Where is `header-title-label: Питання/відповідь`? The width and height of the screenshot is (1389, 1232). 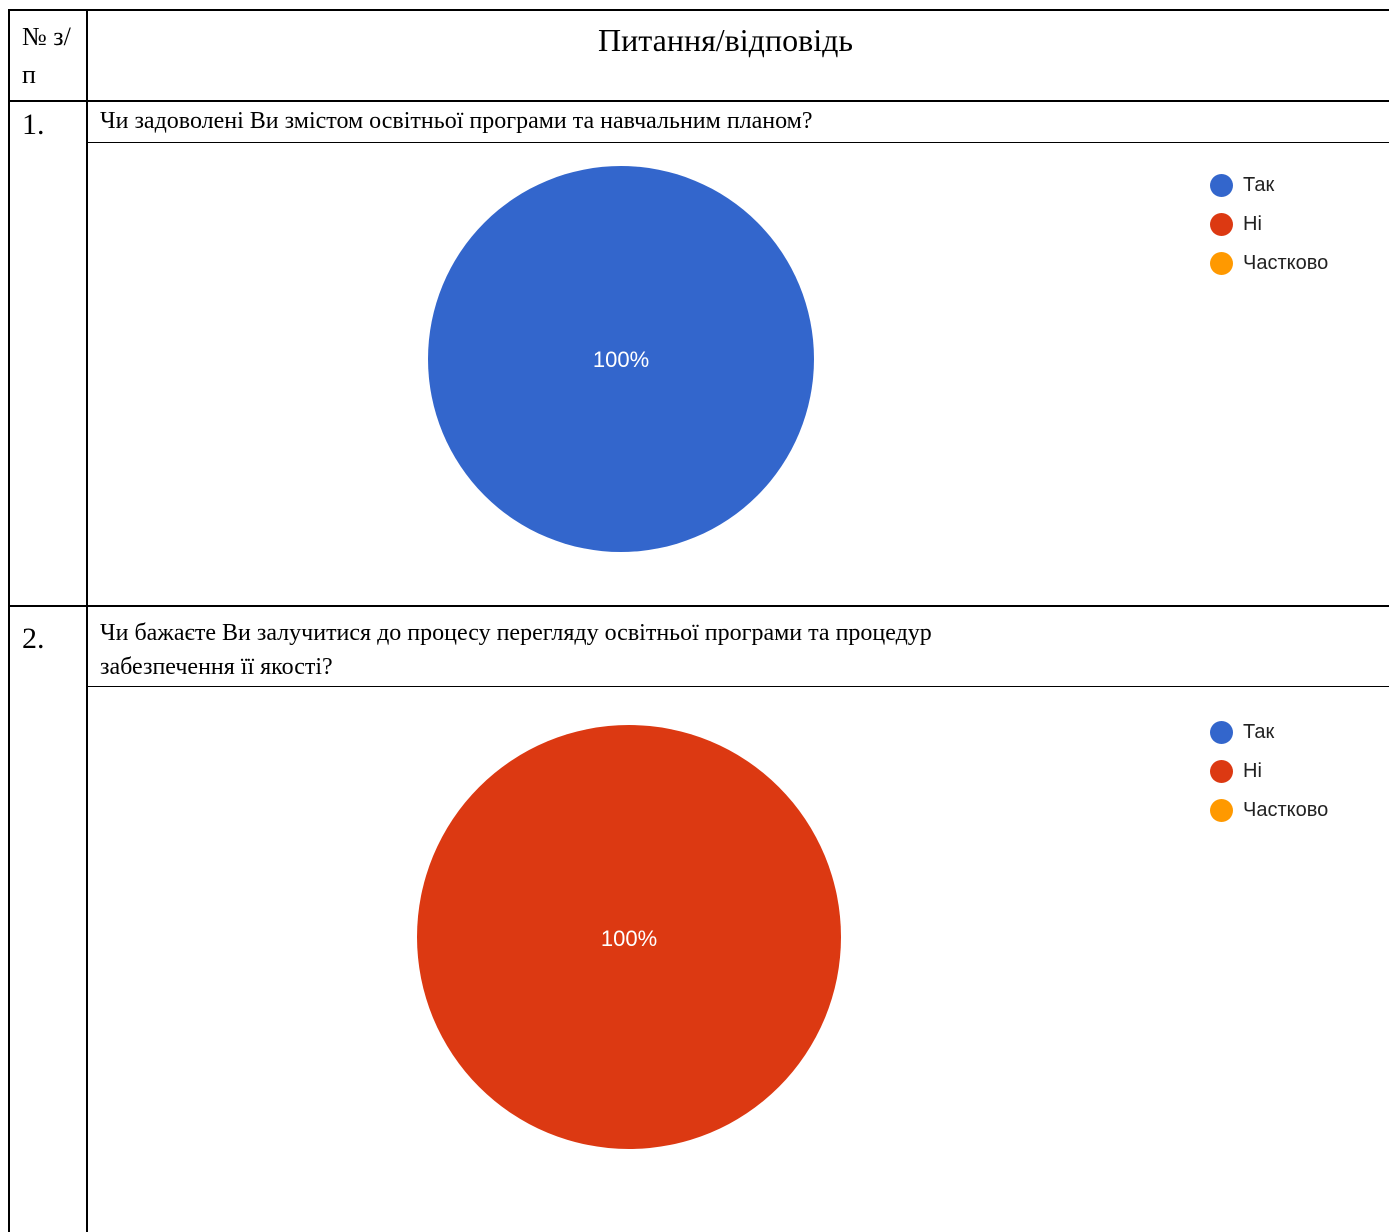
header-title-label: Питання/відповідь is located at coordinates (725, 40).